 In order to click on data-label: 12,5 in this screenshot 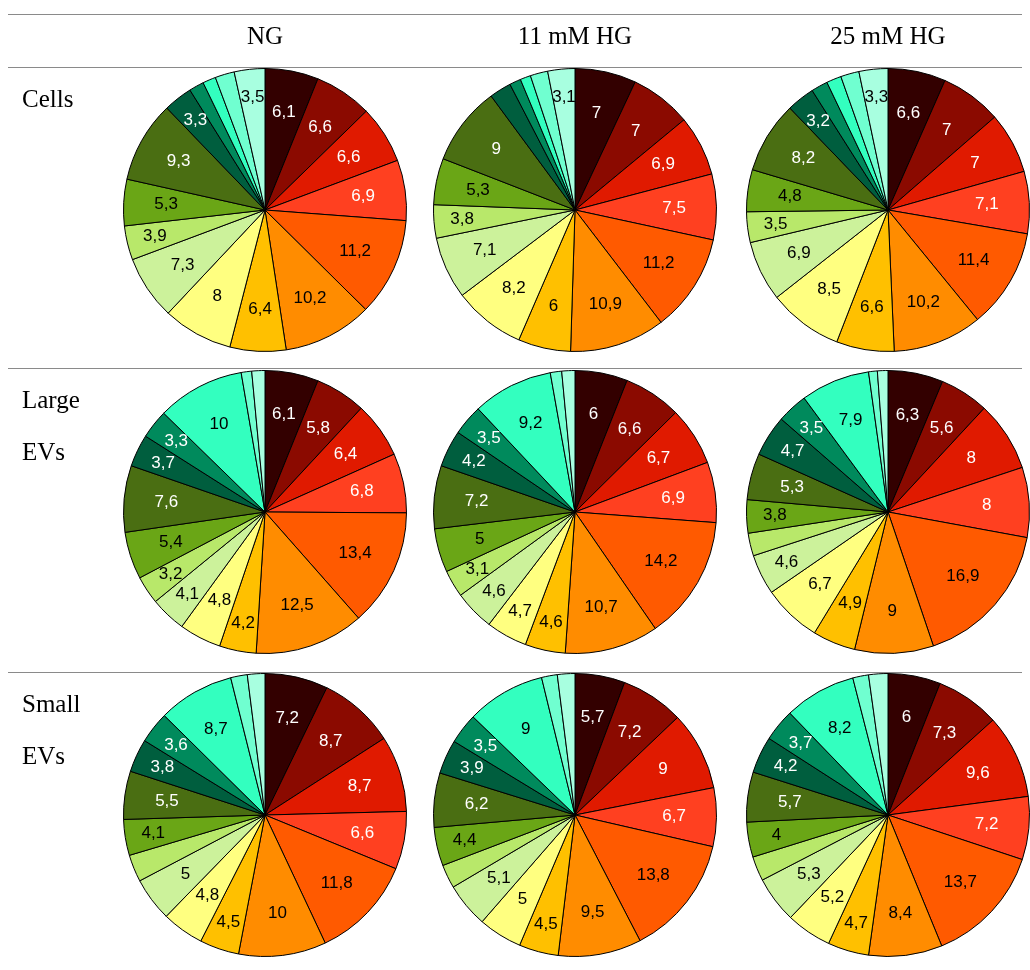, I will do `click(297, 605)`.